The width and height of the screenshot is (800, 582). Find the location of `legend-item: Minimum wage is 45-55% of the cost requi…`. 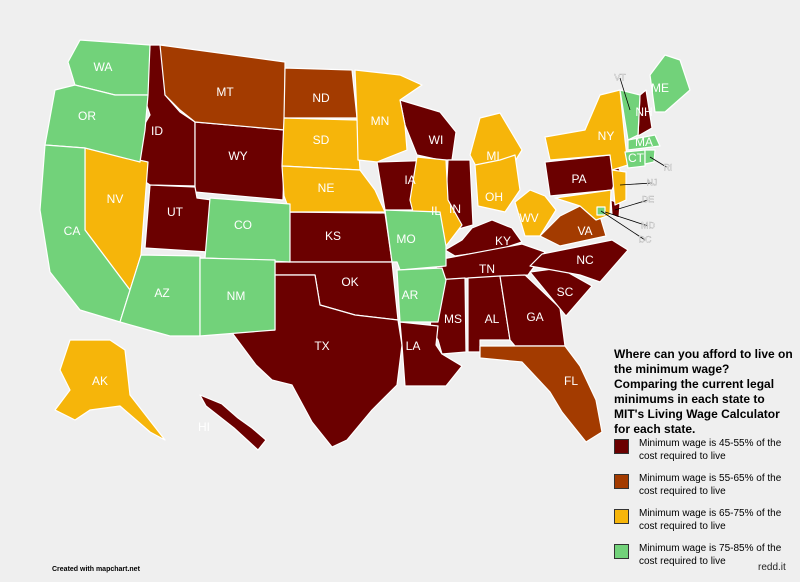

legend-item: Minimum wage is 45-55% of the cost requi… is located at coordinates (704, 454).